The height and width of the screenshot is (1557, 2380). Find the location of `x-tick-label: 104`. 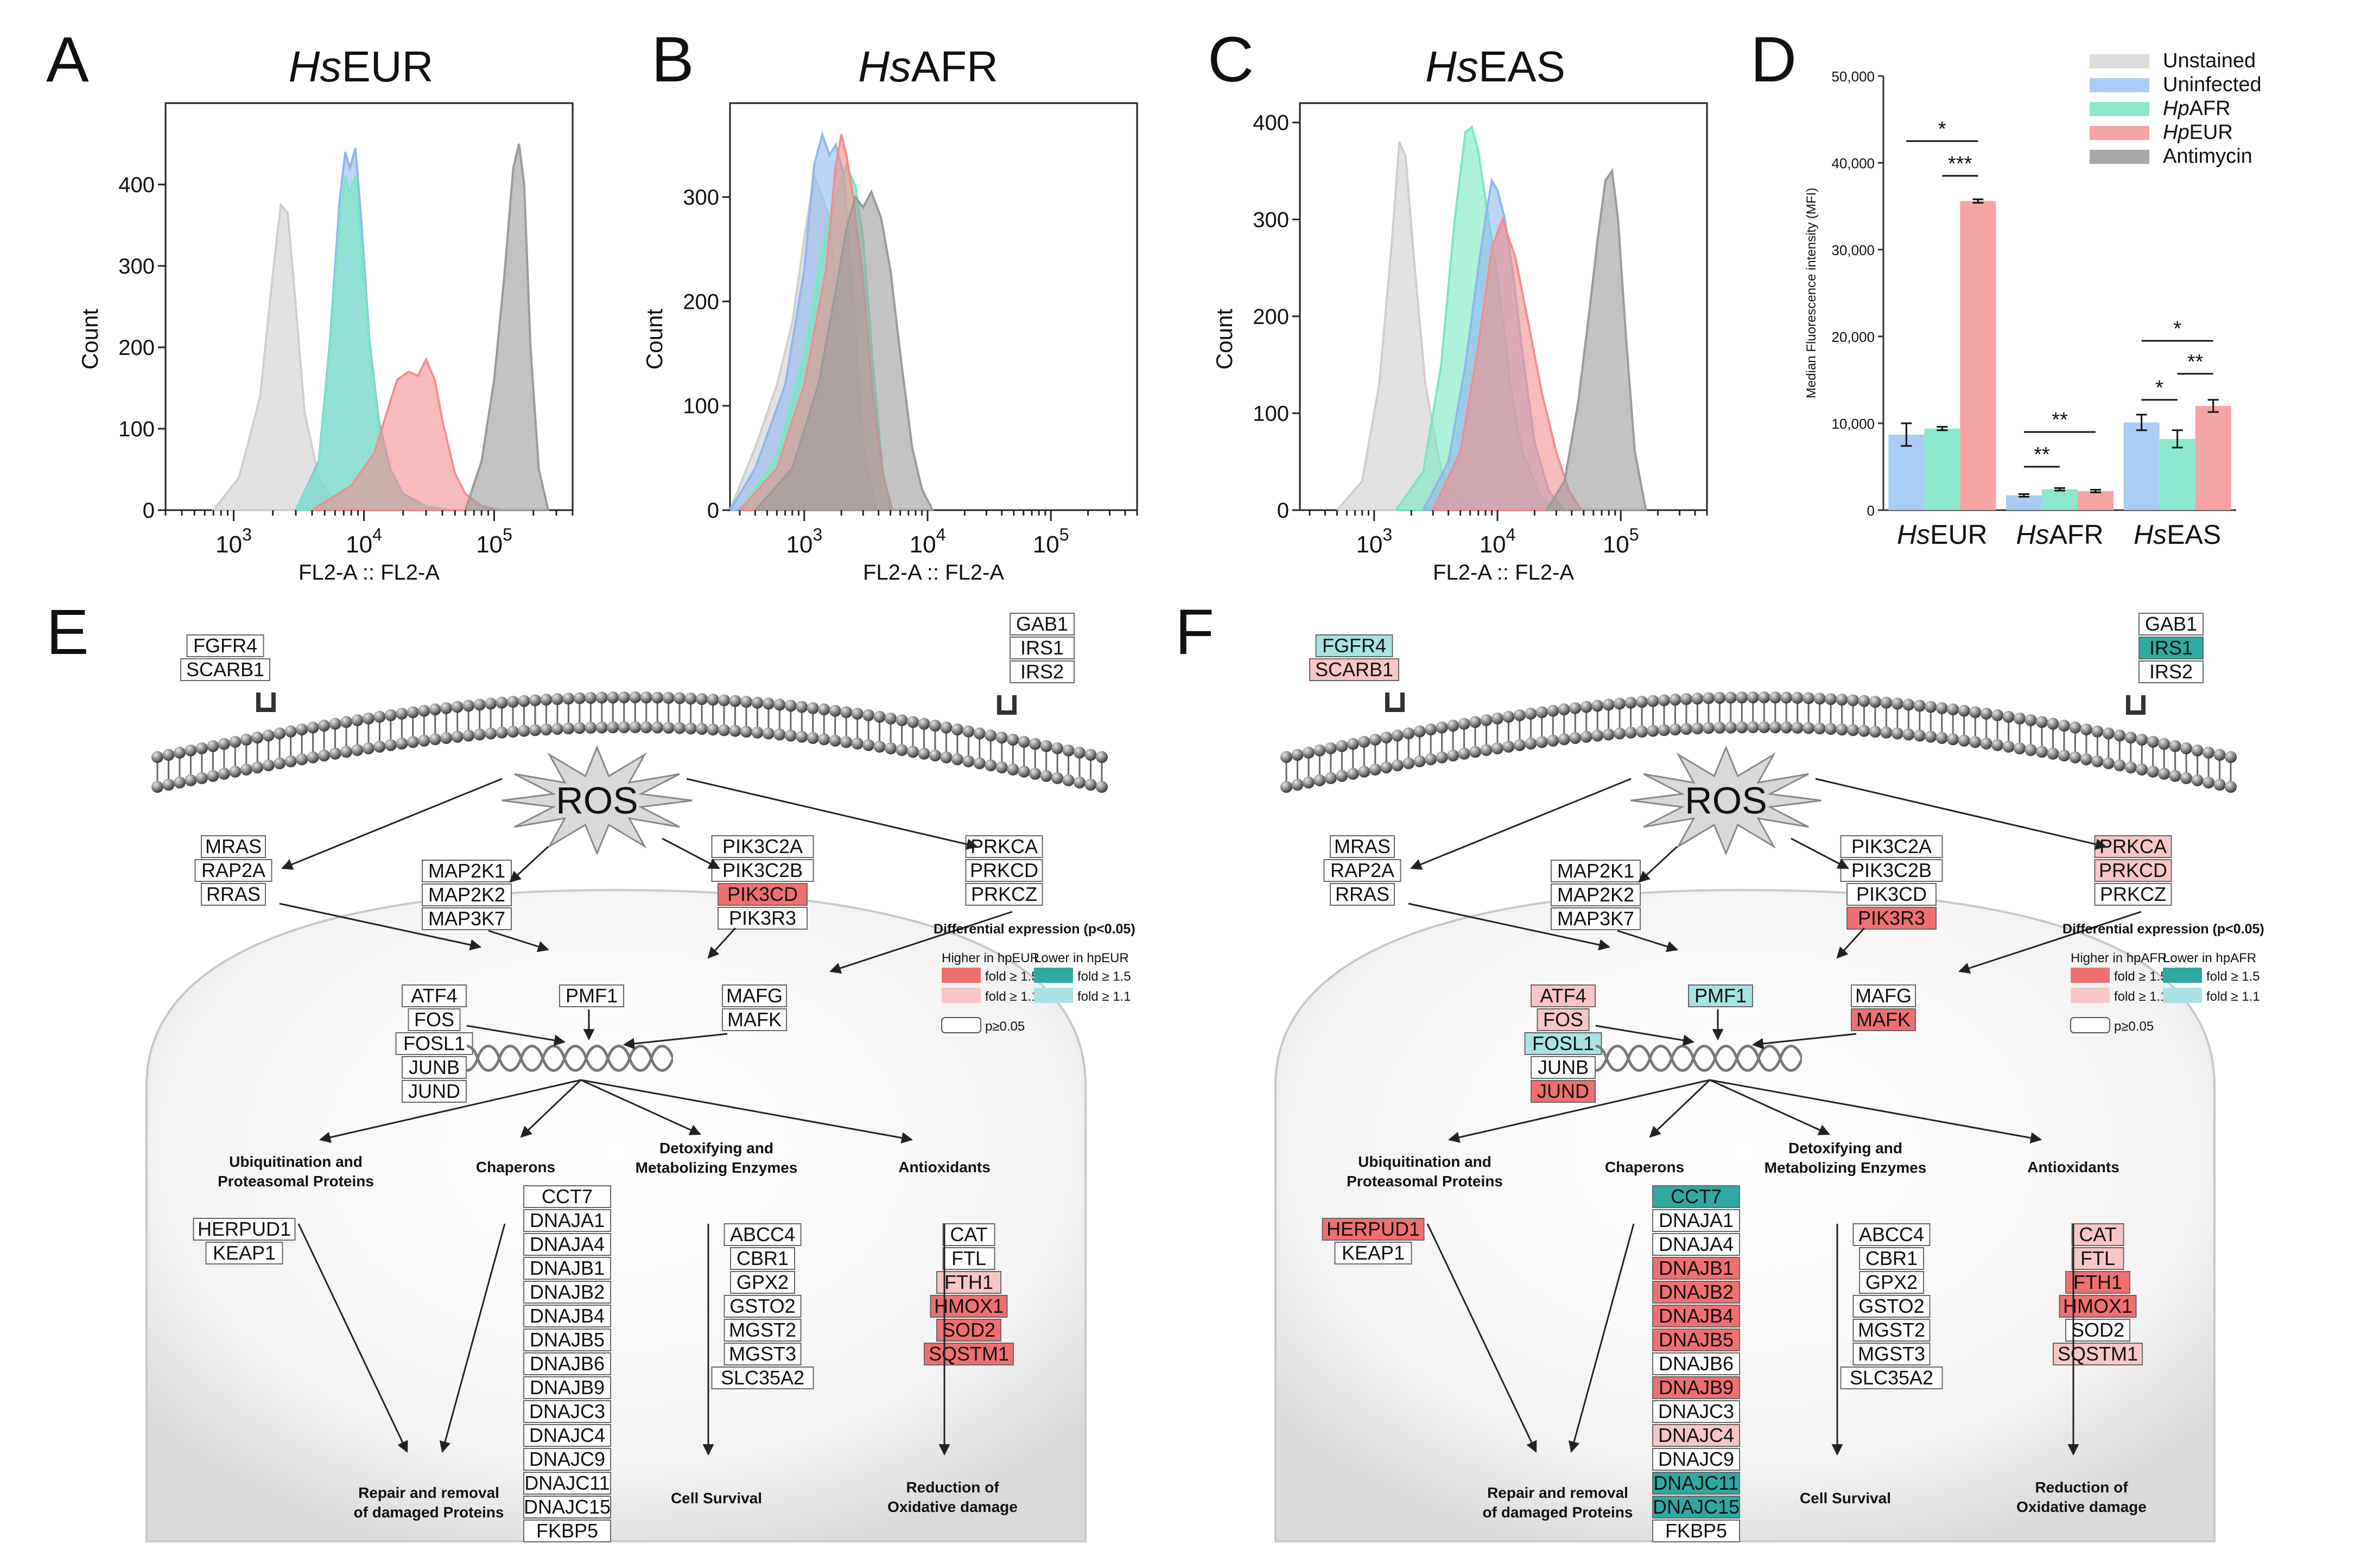

x-tick-label: 104 is located at coordinates (364, 541).